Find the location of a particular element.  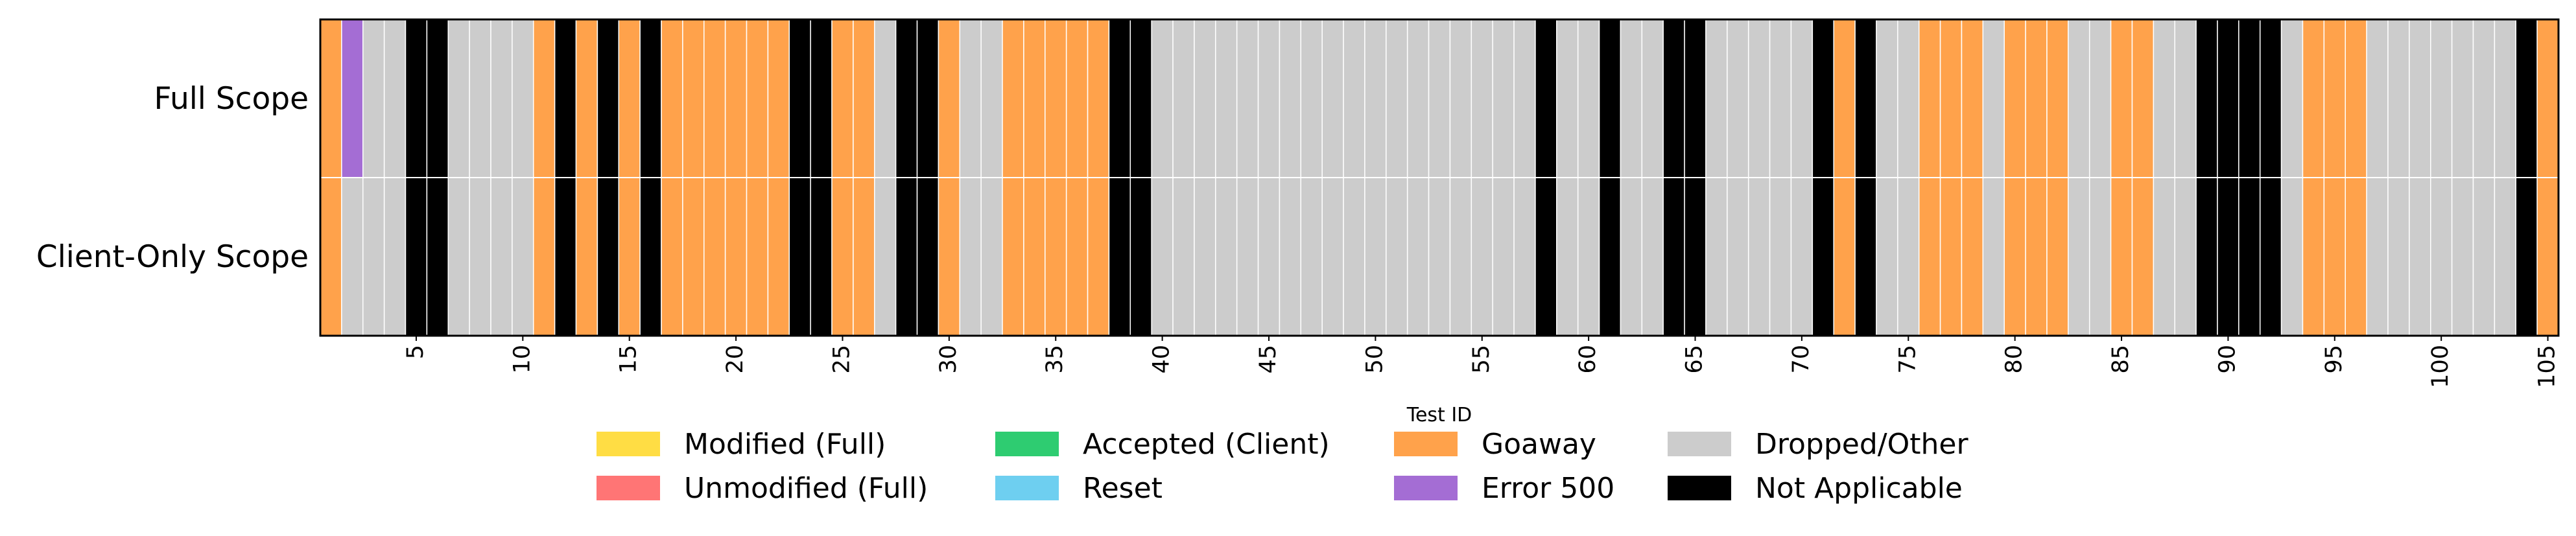

legend-label: Unmodified (Full) is located at coordinates (806, 488).